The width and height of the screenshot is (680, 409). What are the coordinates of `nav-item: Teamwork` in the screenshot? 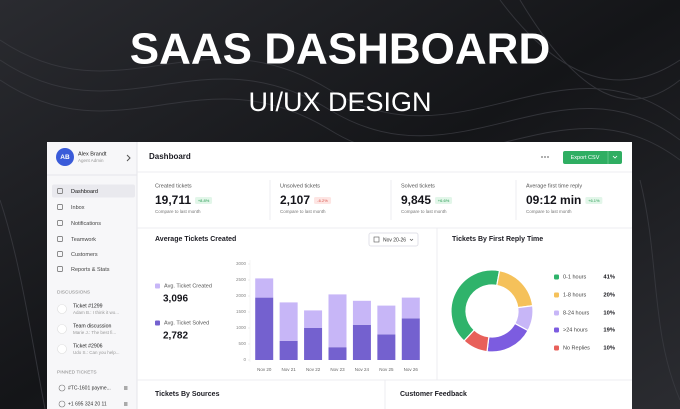 It's located at (83, 240).